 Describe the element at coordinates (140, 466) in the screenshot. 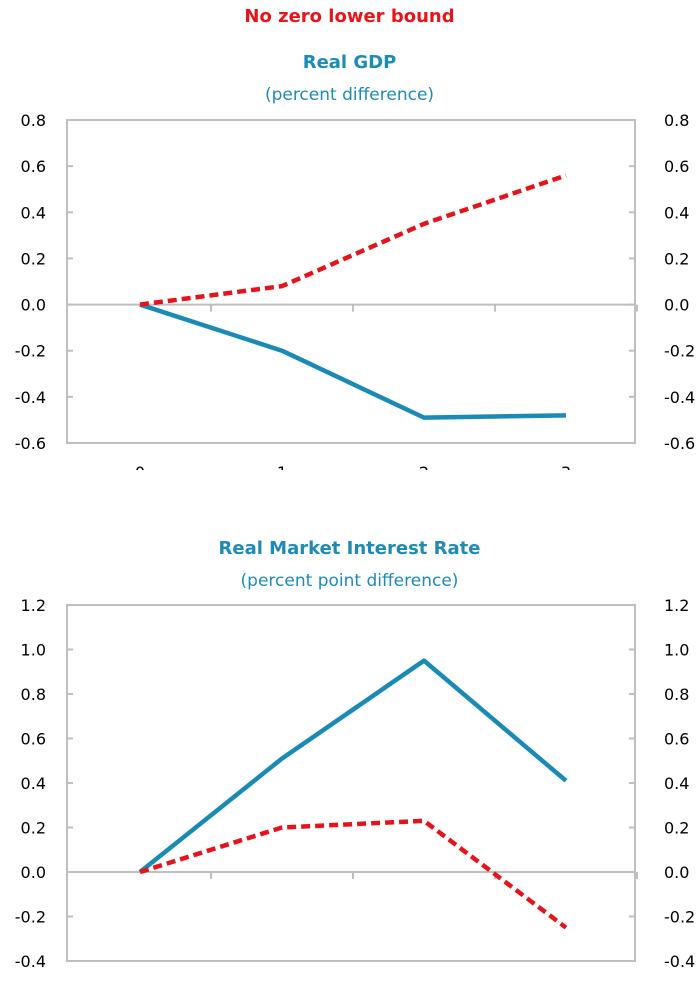

I see `x-tick-label: 0` at that location.